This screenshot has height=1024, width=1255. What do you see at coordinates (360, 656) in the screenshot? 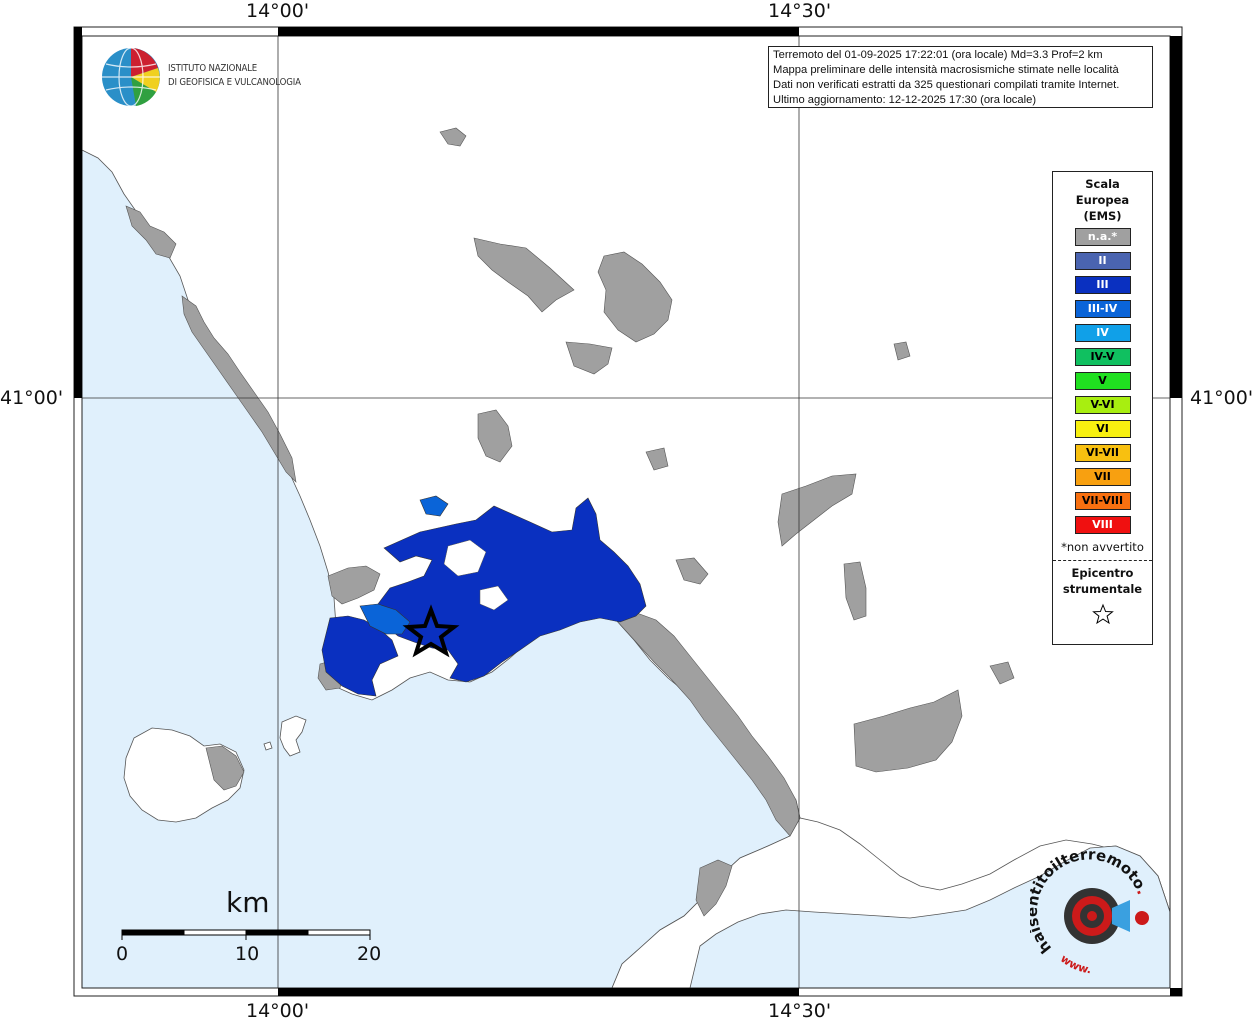
I see `area-iii-west` at bounding box center [360, 656].